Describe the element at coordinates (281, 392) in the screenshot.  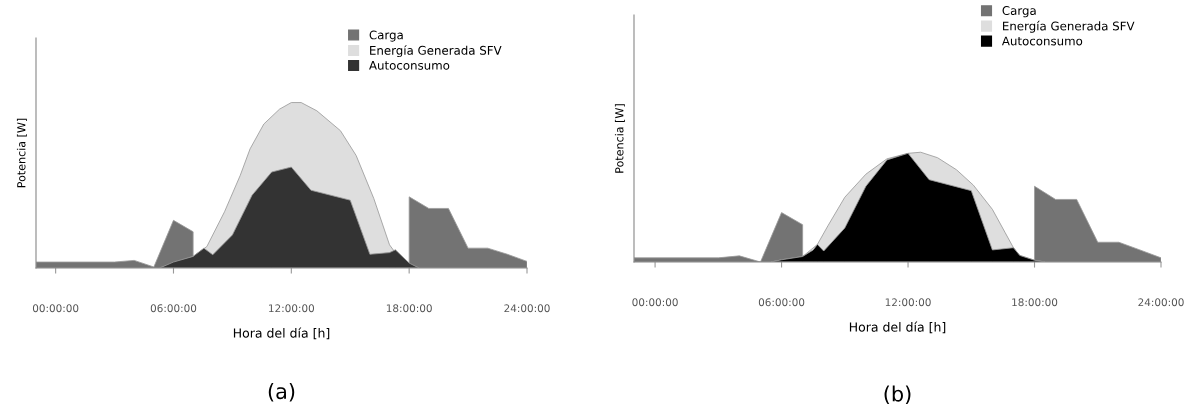
I see `text: (a)` at that location.